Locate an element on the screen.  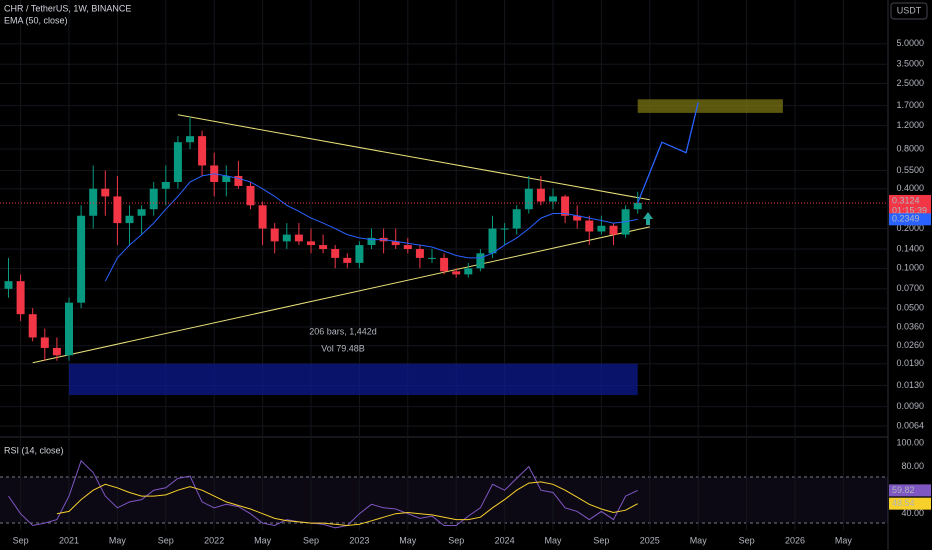
ema-price: 0.2349 is located at coordinates (906, 219).